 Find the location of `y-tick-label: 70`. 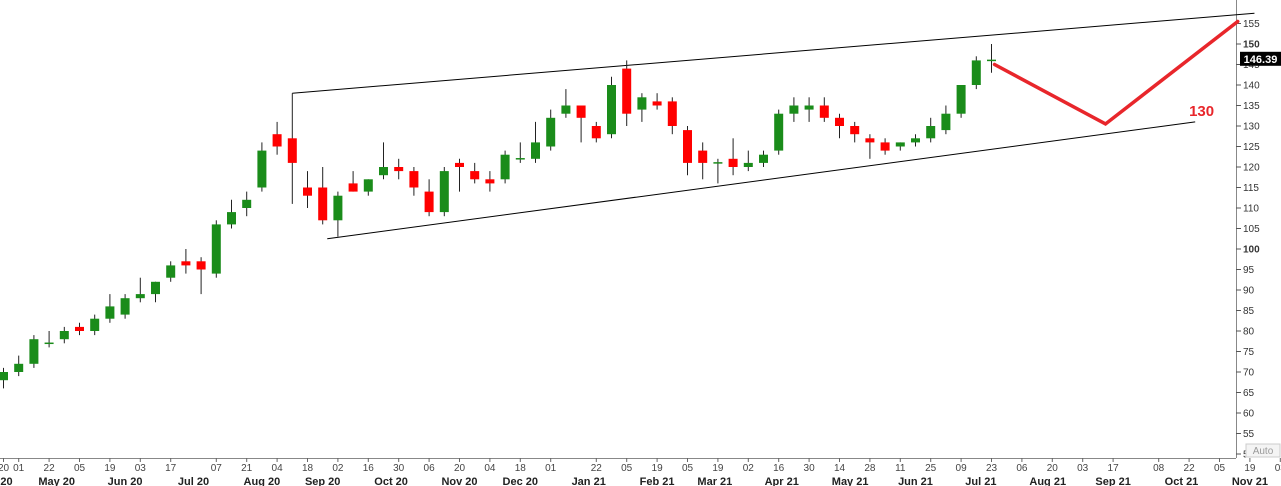

y-tick-label: 70 is located at coordinates (1249, 373).